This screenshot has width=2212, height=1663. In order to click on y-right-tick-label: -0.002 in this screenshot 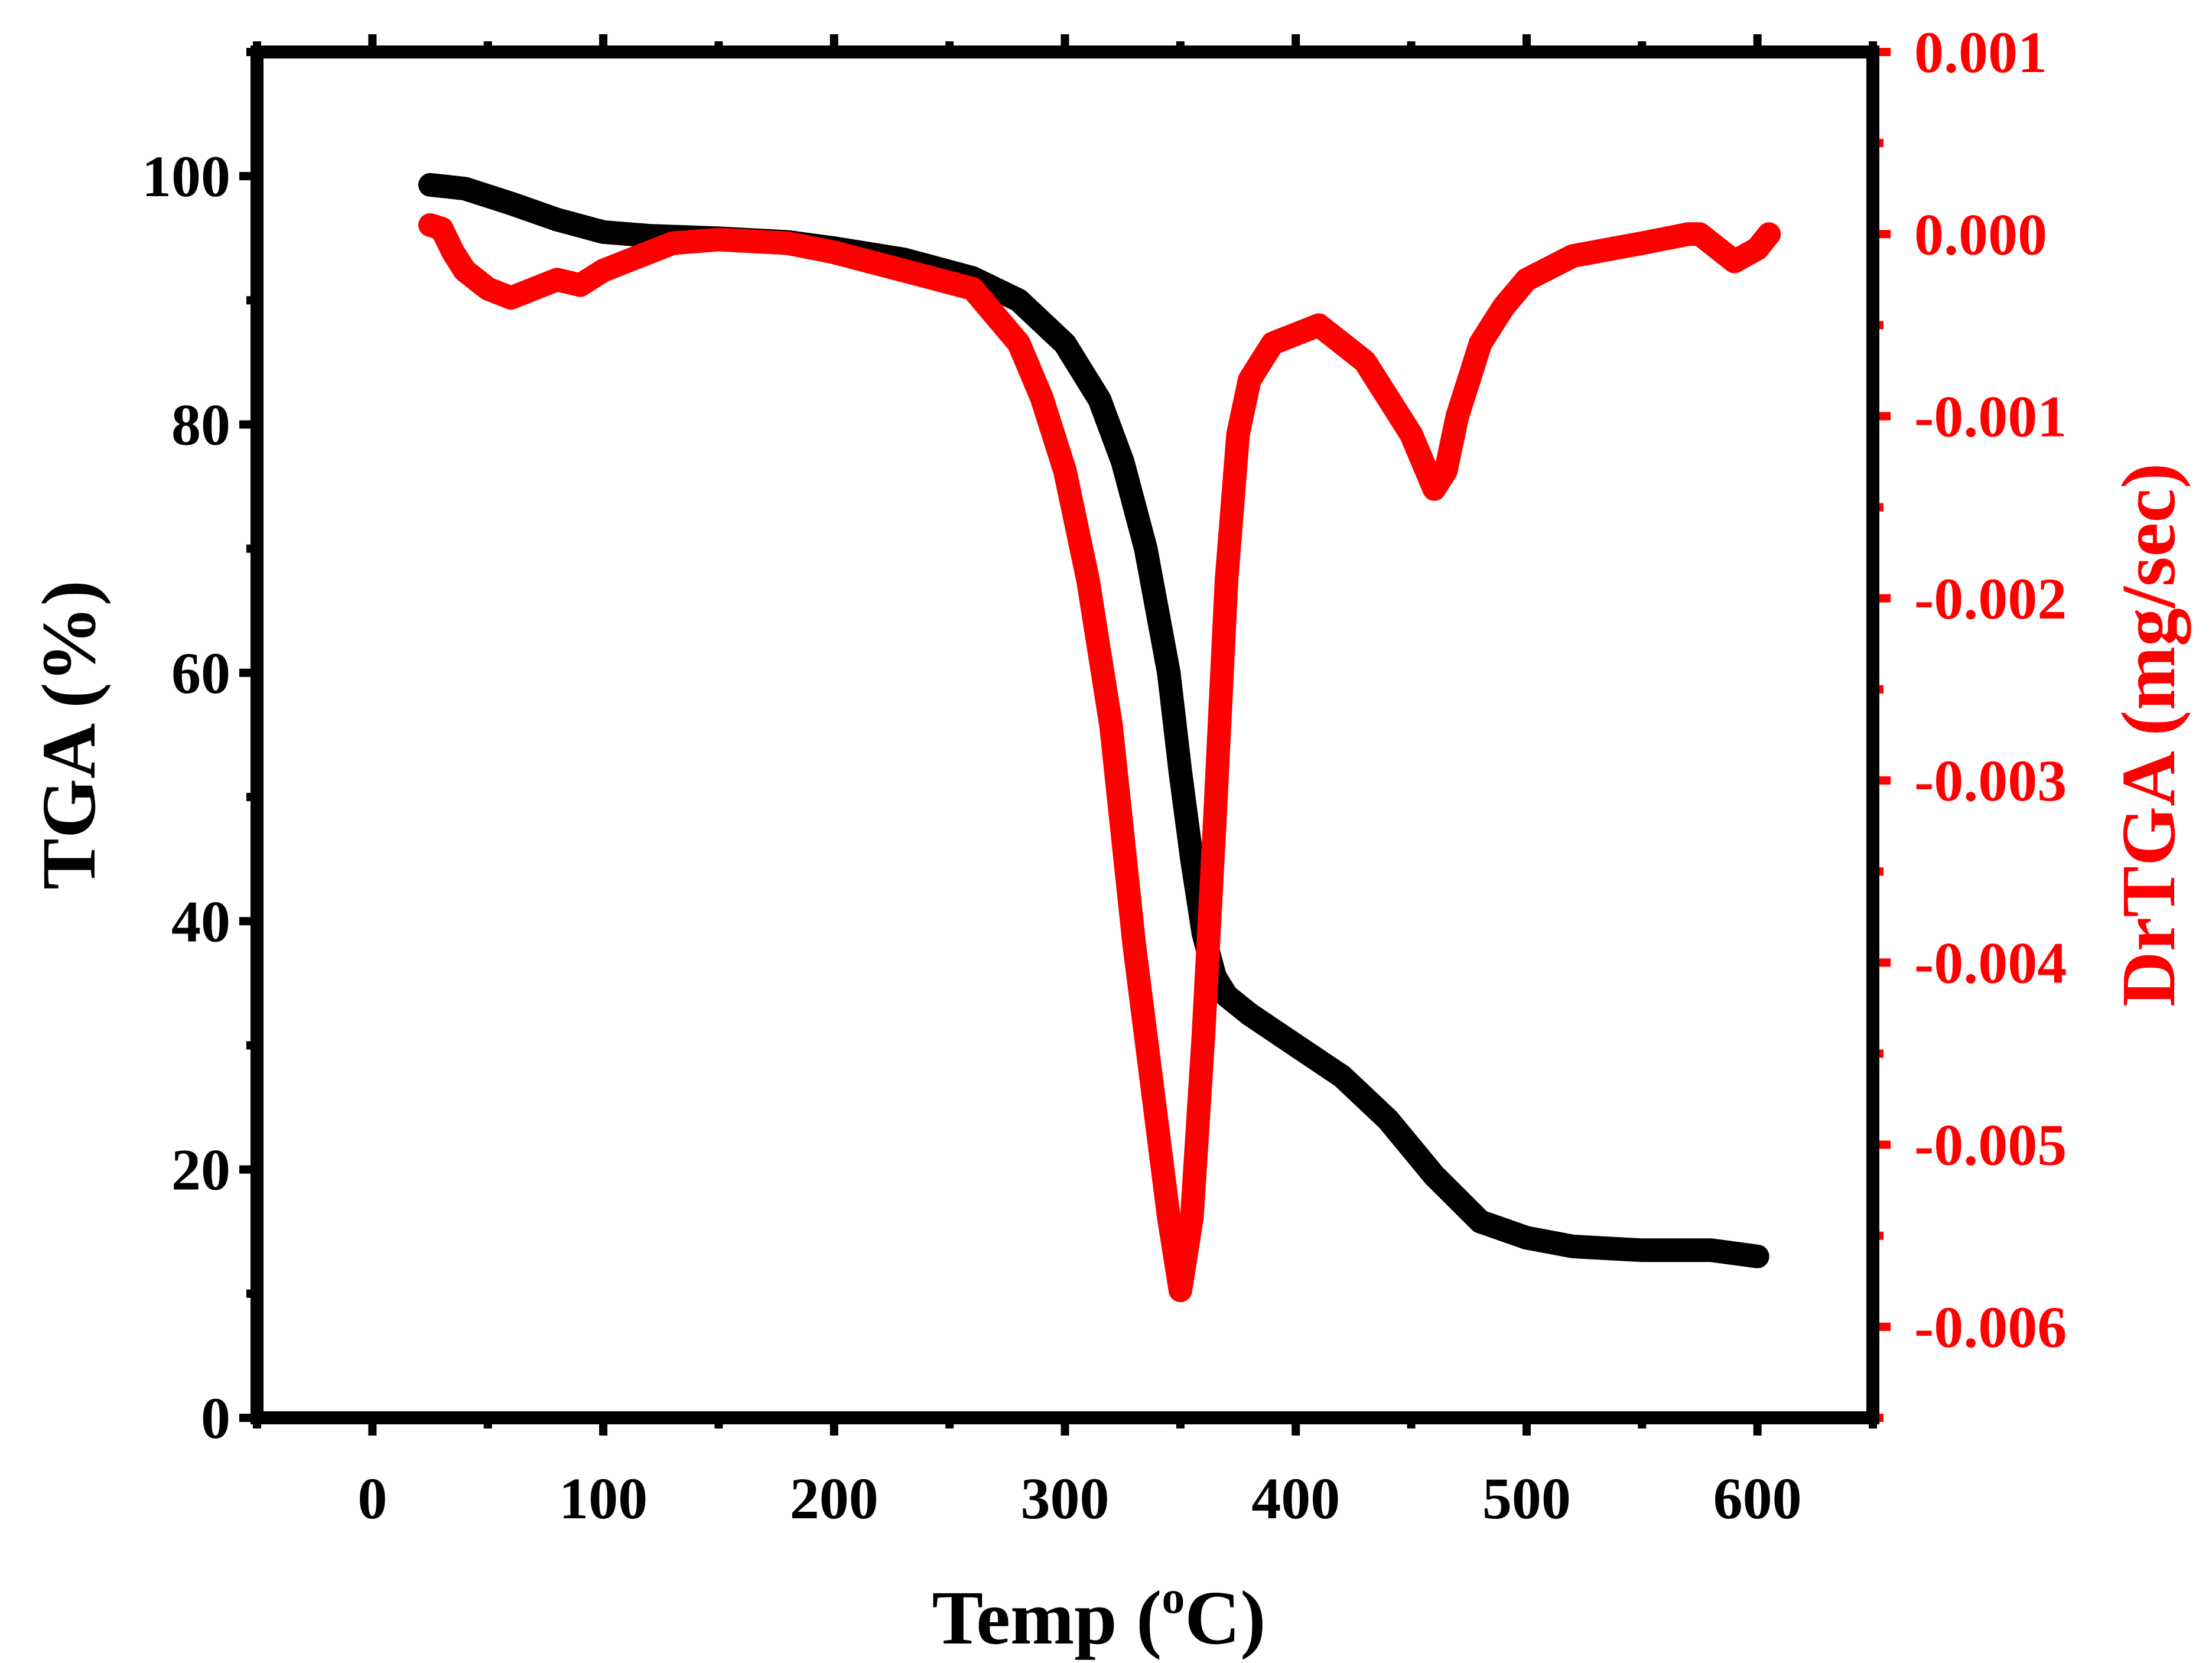, I will do `click(1991, 599)`.